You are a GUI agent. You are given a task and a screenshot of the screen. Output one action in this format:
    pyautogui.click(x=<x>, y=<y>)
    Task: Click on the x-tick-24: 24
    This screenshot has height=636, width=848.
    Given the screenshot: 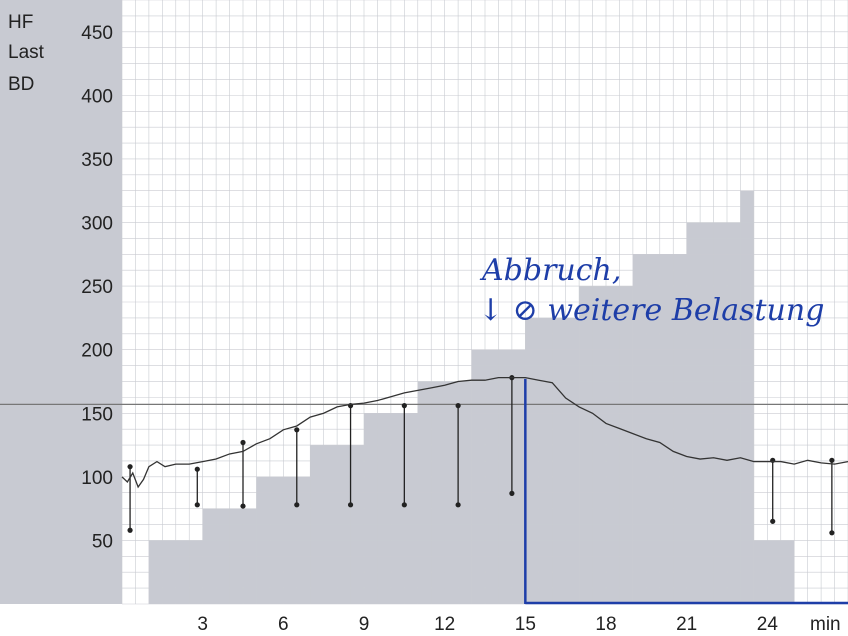 What is the action you would take?
    pyautogui.click(x=768, y=624)
    